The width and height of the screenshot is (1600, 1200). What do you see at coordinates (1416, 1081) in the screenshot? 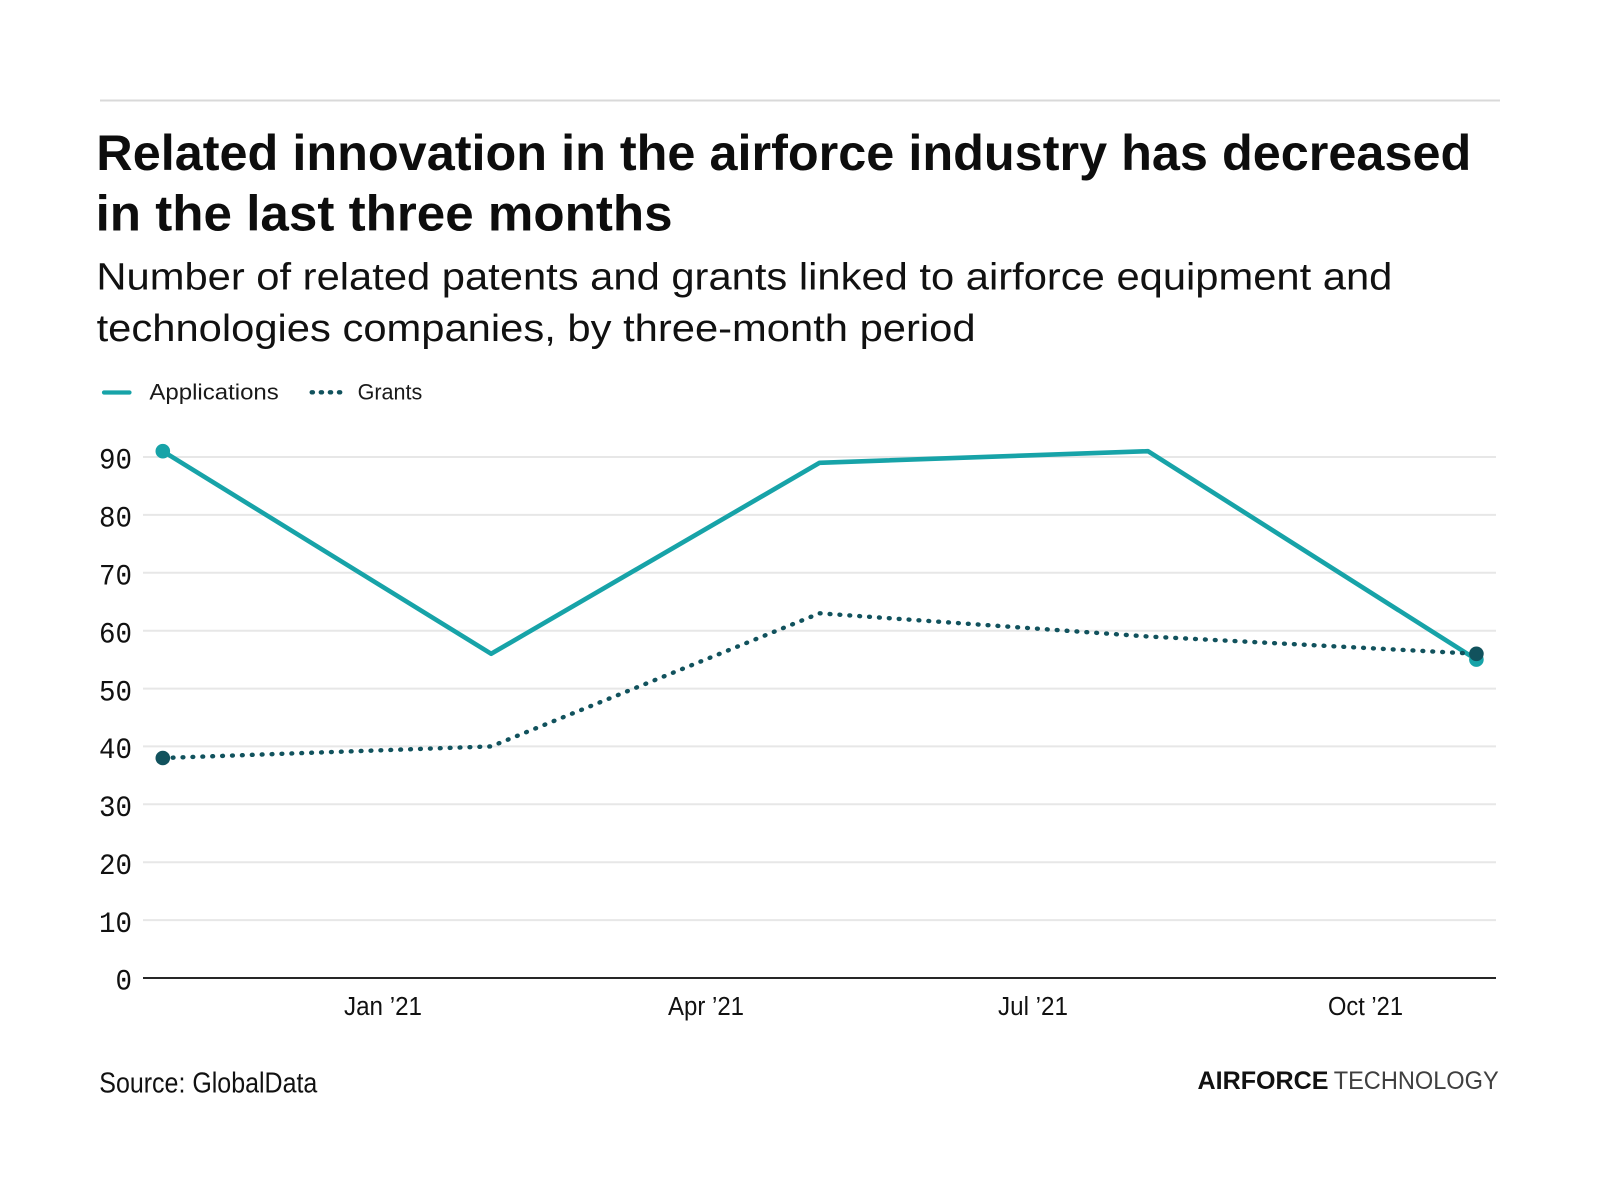
I see `svg-text: TECHNOLOGY` at bounding box center [1416, 1081].